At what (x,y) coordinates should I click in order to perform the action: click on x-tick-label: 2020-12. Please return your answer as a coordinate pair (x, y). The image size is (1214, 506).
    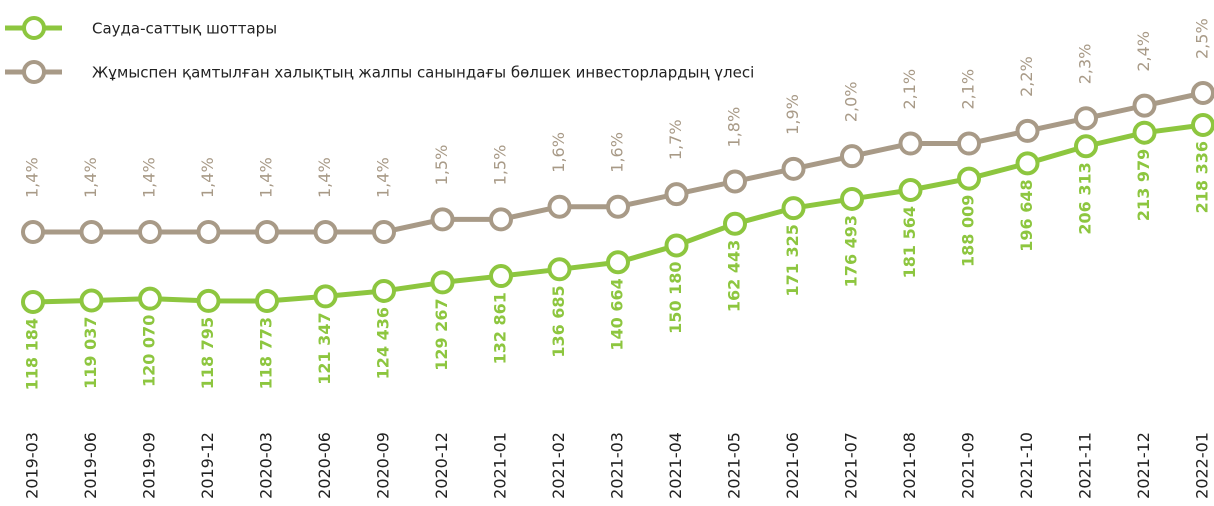
    Looking at the image, I should click on (441, 465).